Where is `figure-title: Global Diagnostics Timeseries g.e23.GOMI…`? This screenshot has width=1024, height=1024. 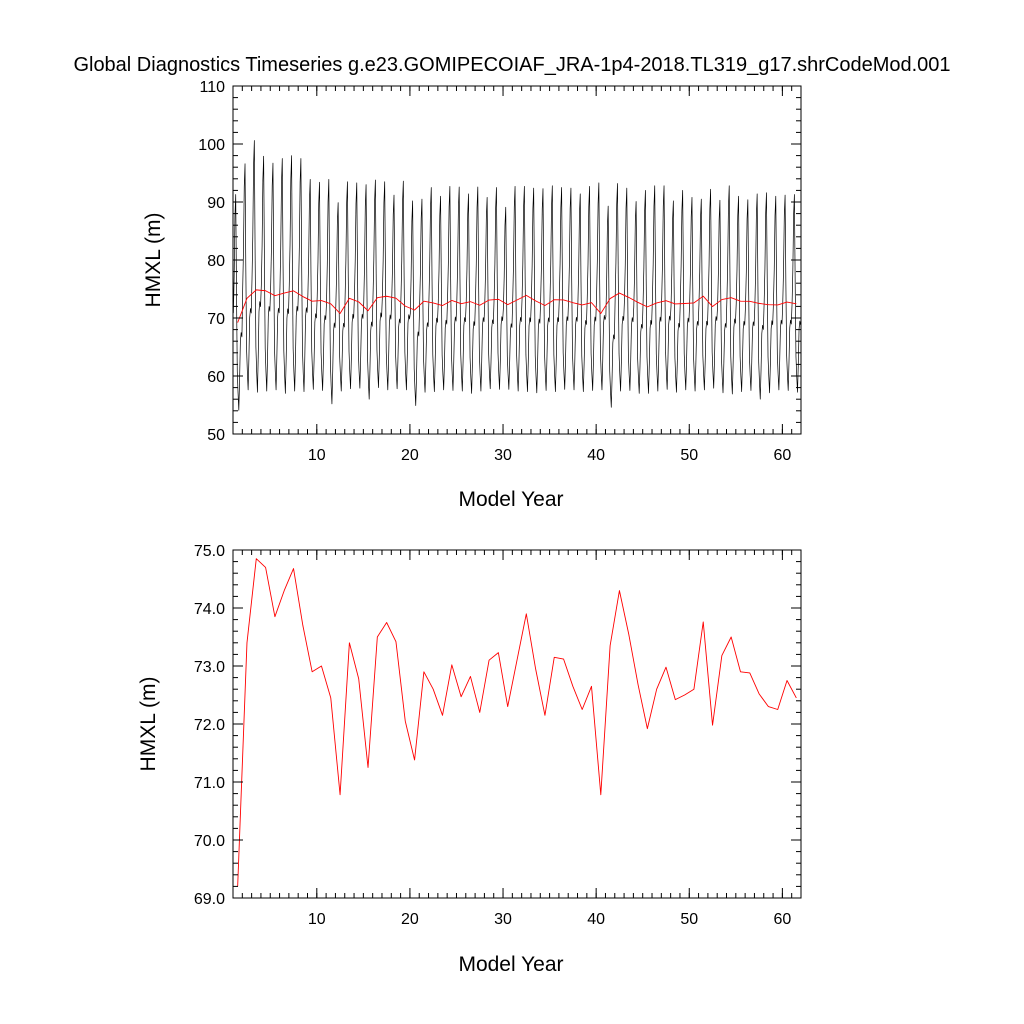 figure-title: Global Diagnostics Timeseries g.e23.GOMI… is located at coordinates (511, 65).